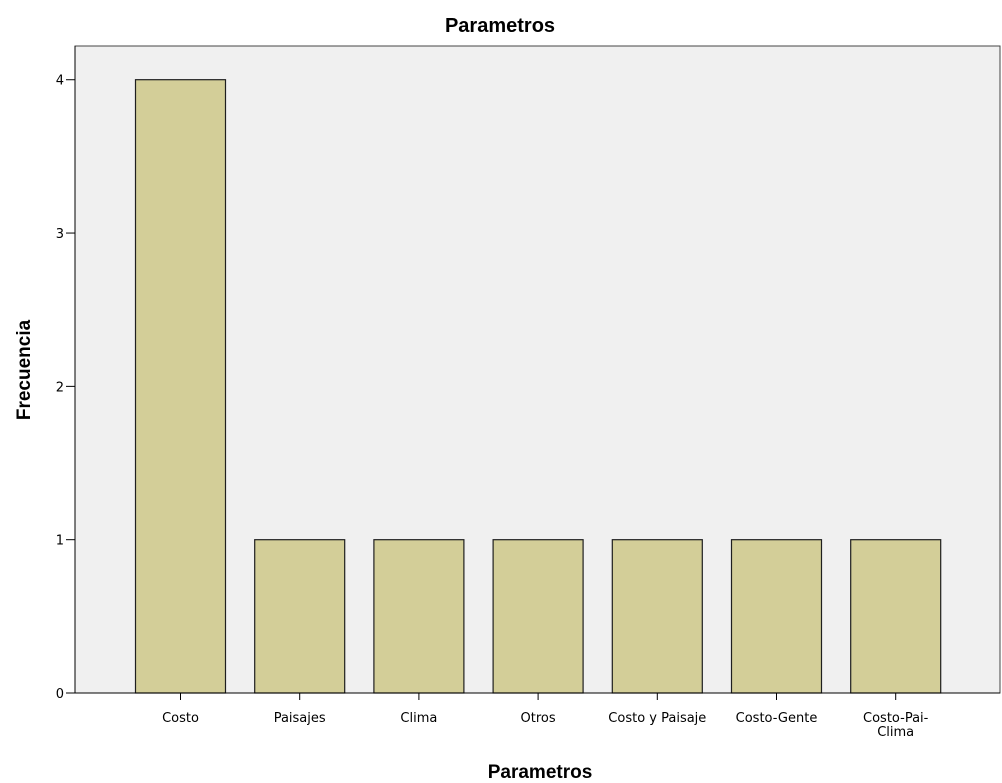  I want to click on bar-otros, so click(538, 616).